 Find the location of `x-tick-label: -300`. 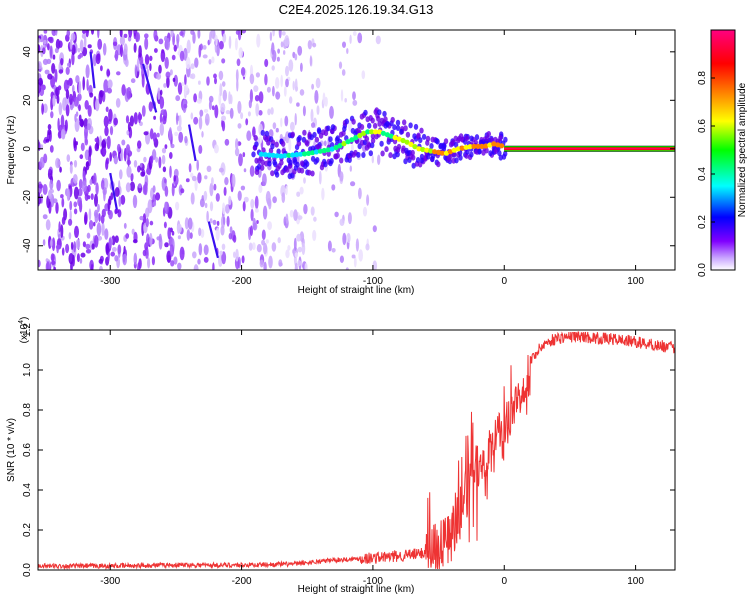

x-tick-label: -300 is located at coordinates (110, 281).